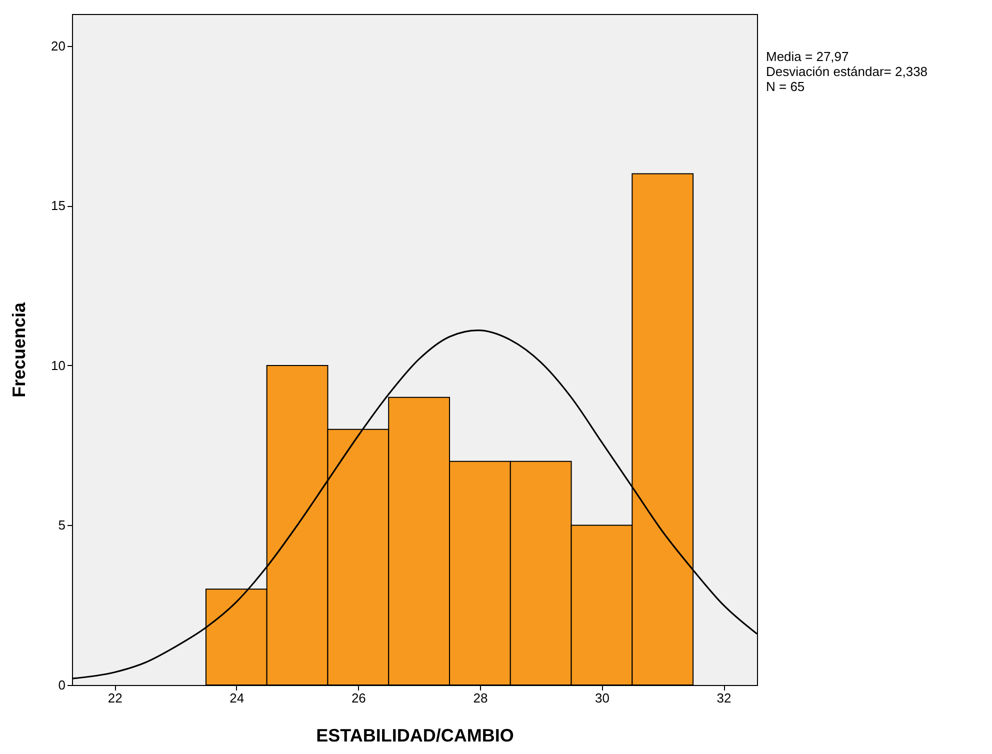  I want to click on y-axis-title: Frecuencia, so click(19, 349).